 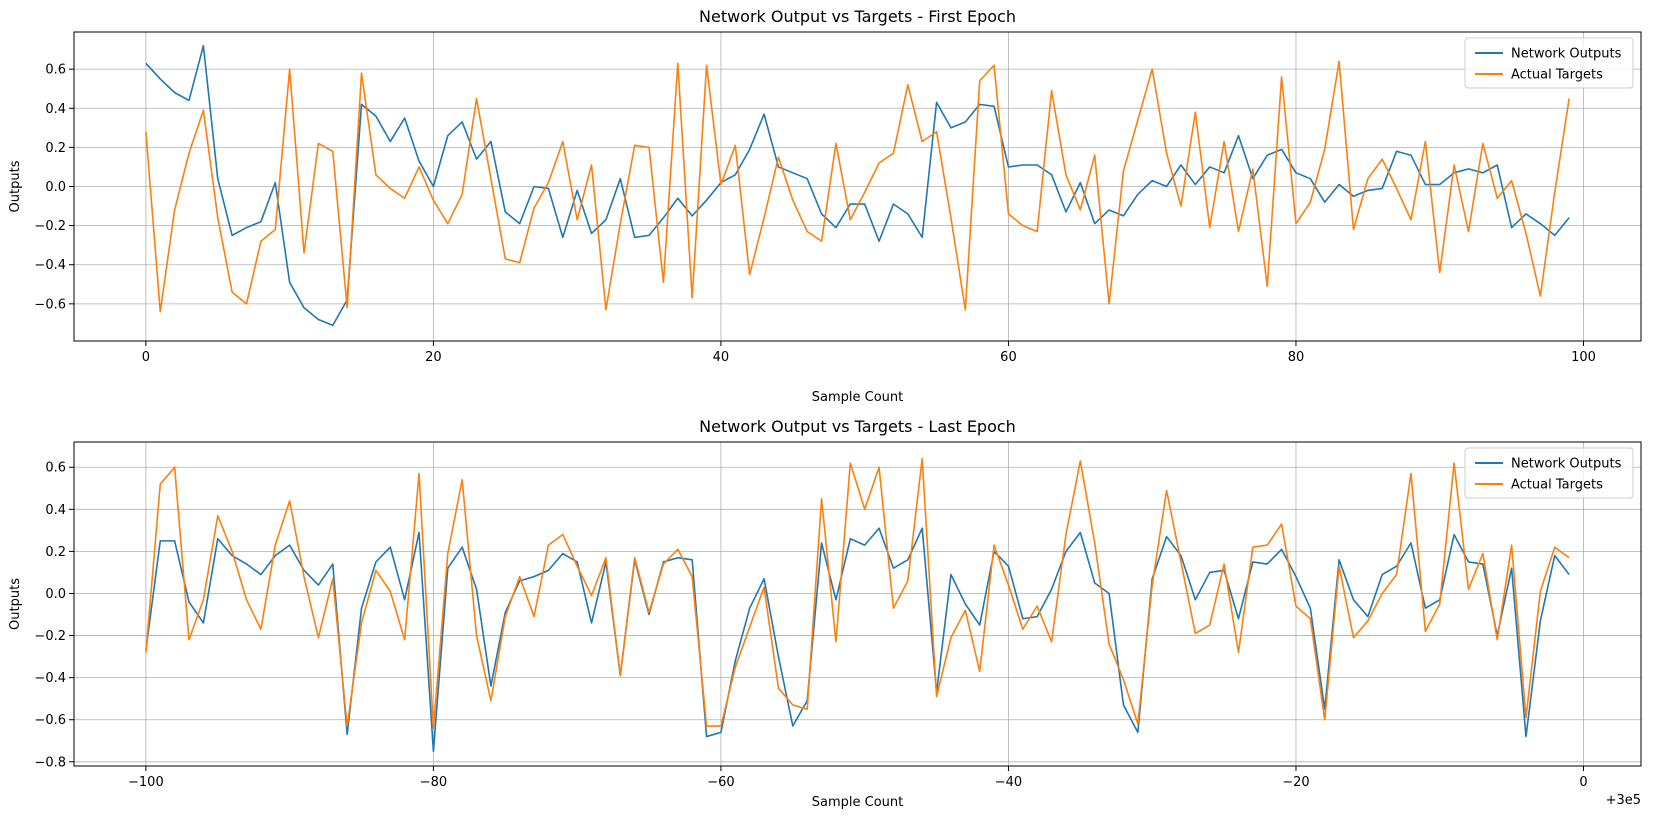 What do you see at coordinates (1008, 782) in the screenshot?
I see `x-tick-label: −40` at bounding box center [1008, 782].